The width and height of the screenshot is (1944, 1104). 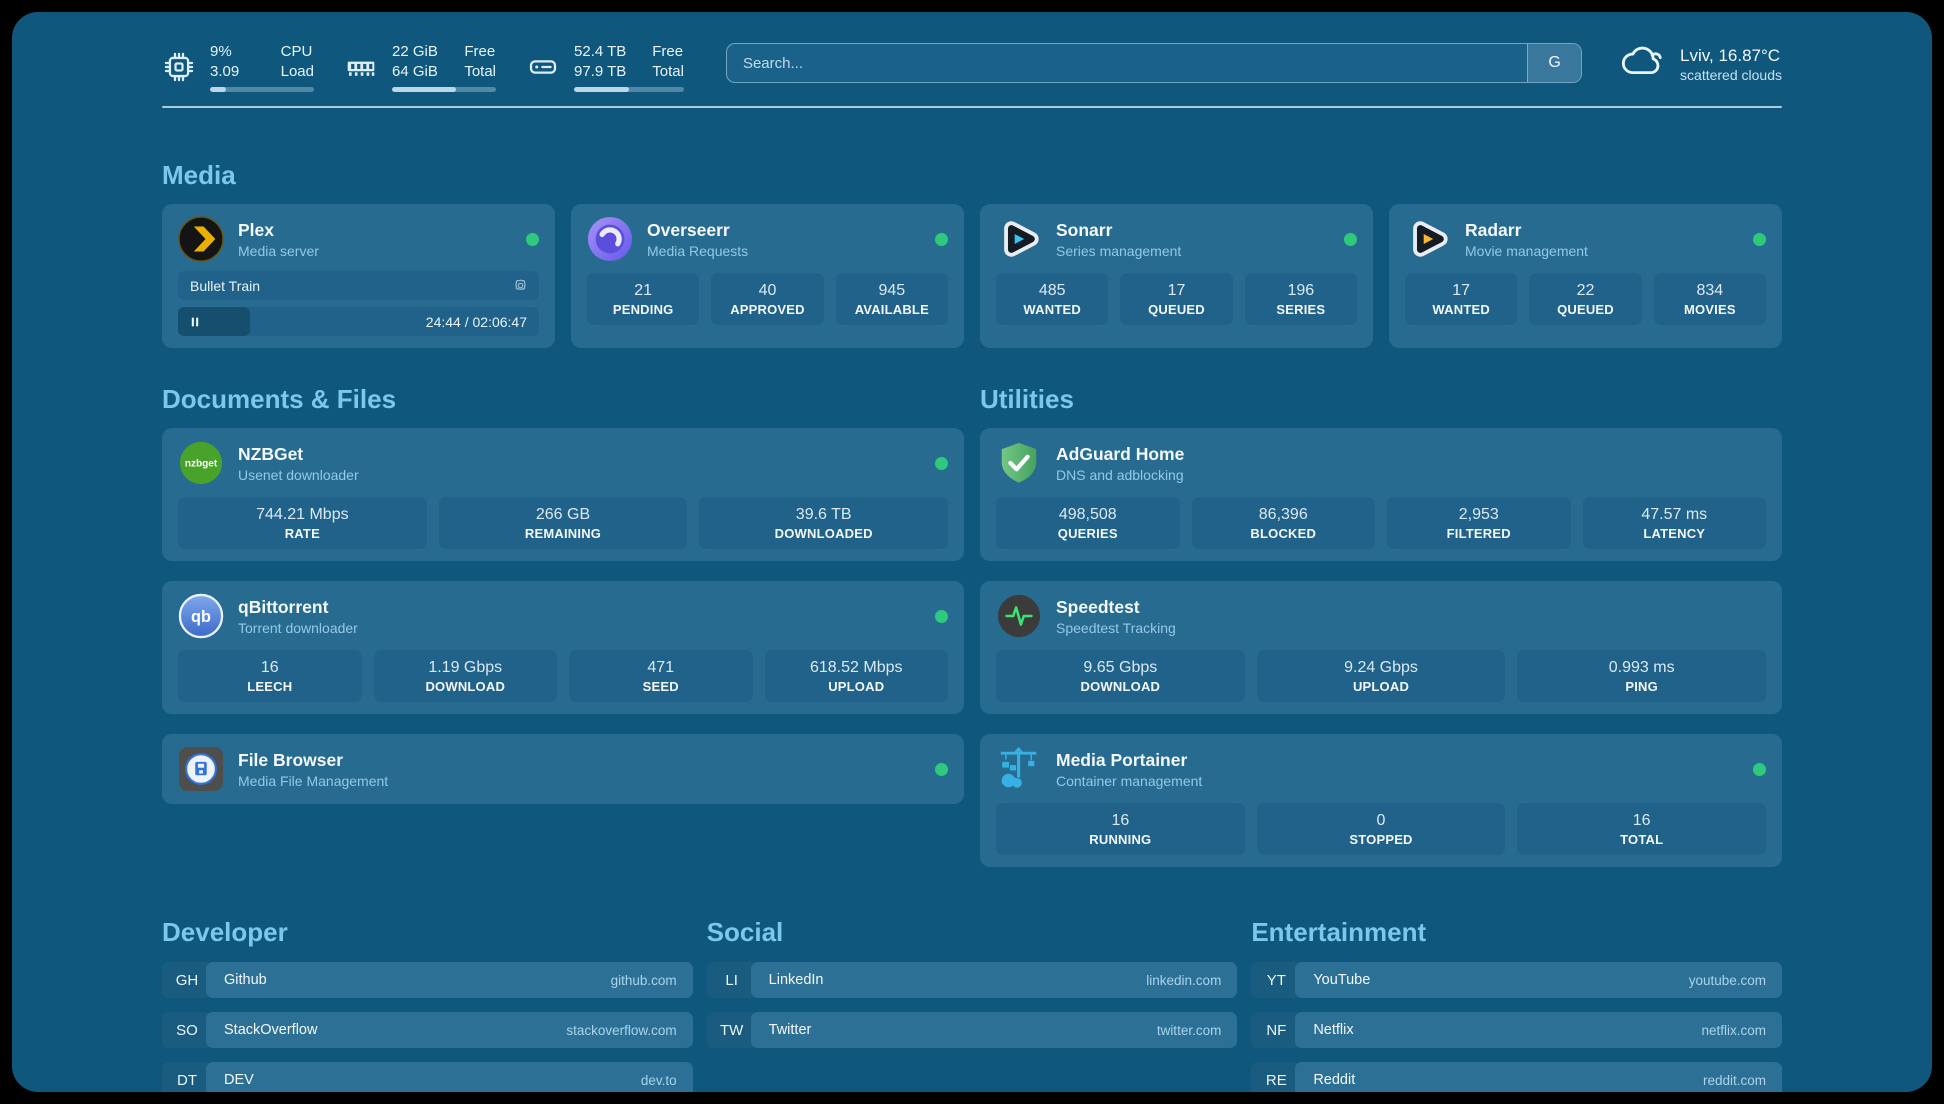 What do you see at coordinates (563, 523) in the screenshot?
I see `stat-box: 266 GB REMAINING` at bounding box center [563, 523].